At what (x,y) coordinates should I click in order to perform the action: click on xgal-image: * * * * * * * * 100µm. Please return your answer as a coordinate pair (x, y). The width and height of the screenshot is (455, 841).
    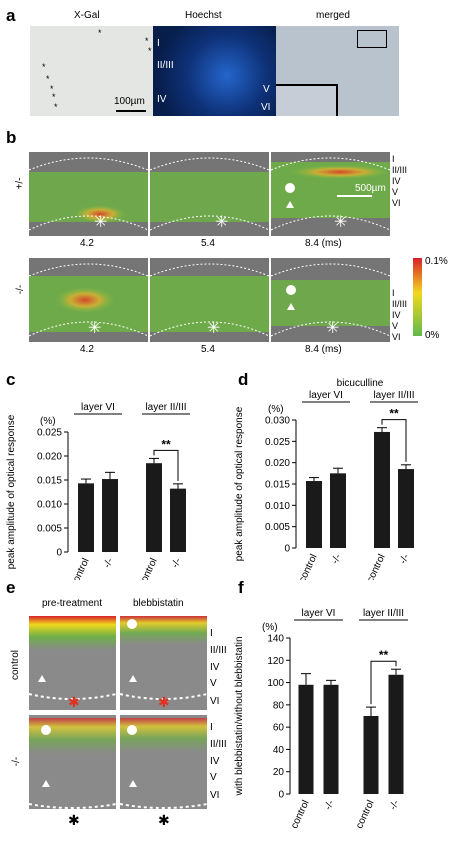
    Looking at the image, I should click on (91, 71).